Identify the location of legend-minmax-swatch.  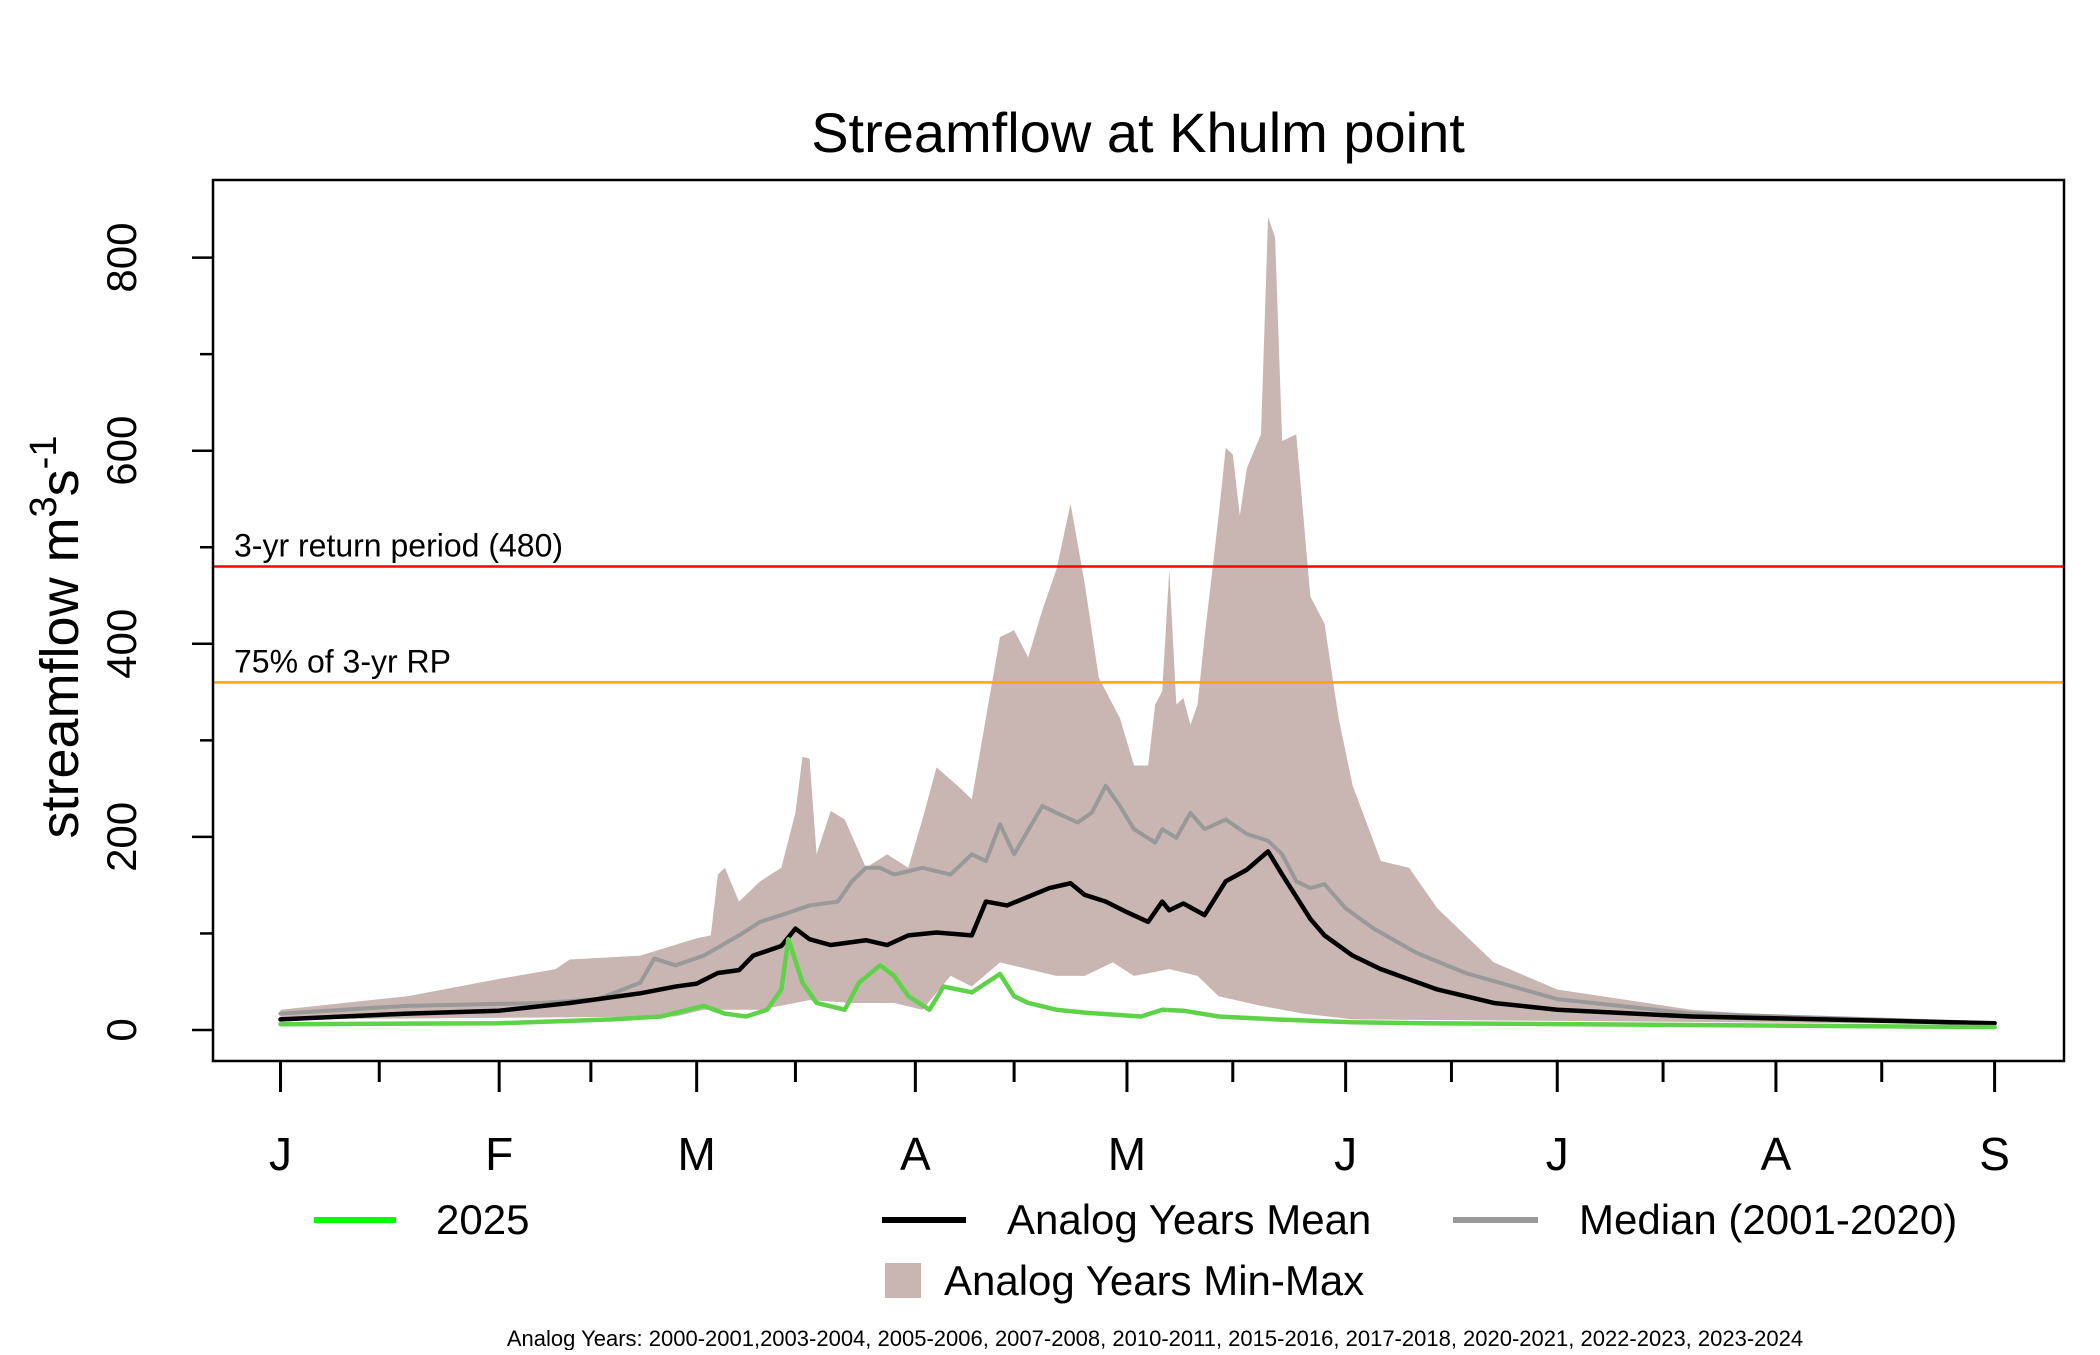
(903, 1280).